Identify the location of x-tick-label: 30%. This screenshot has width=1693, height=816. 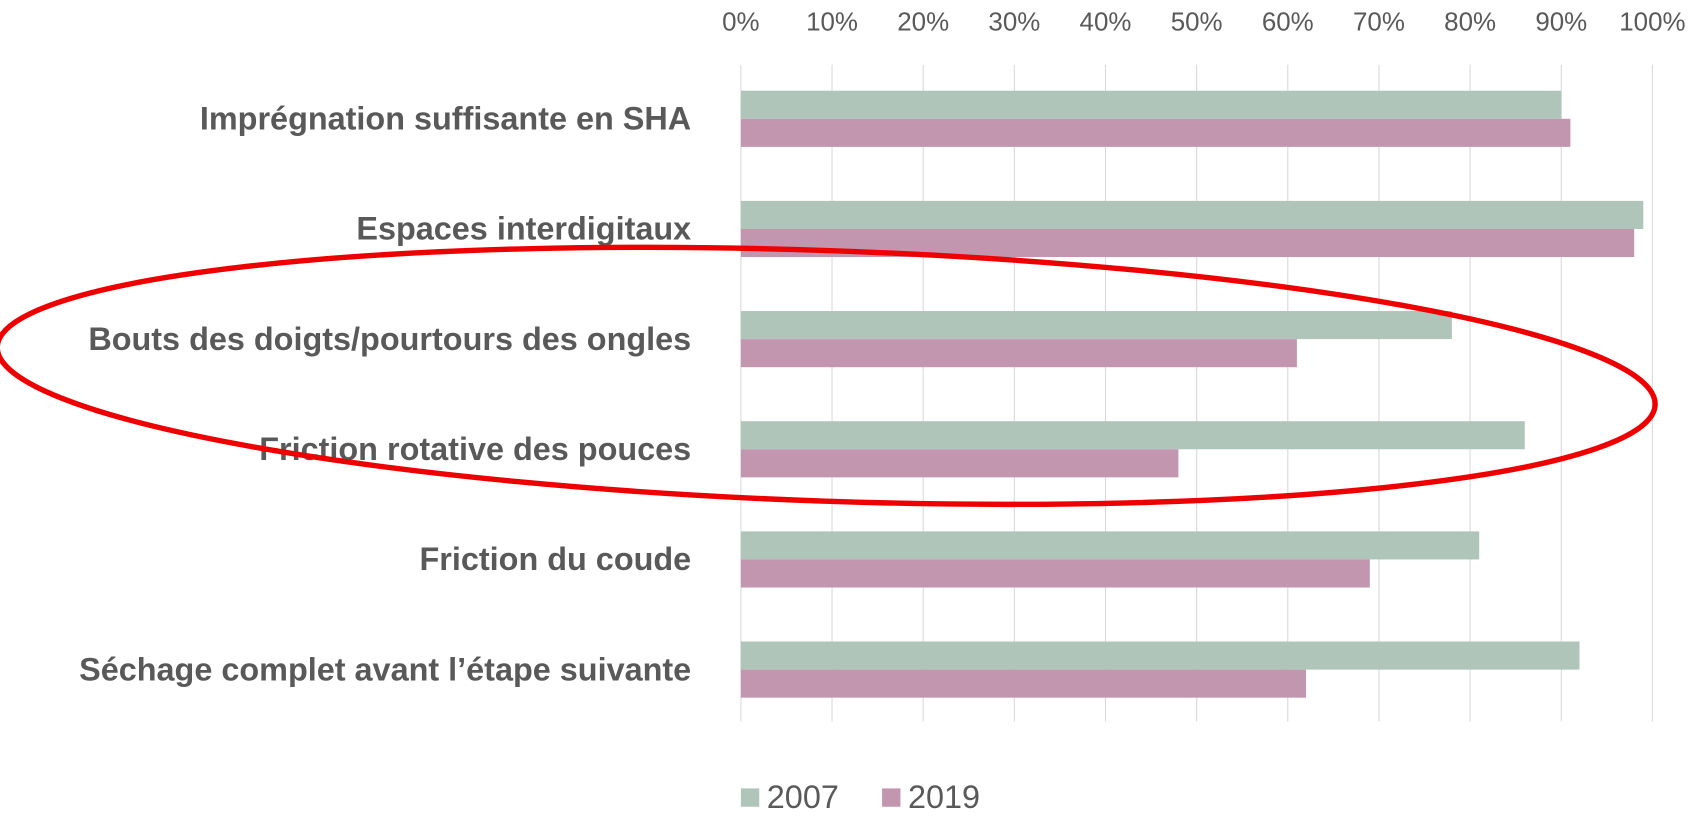
(1014, 23).